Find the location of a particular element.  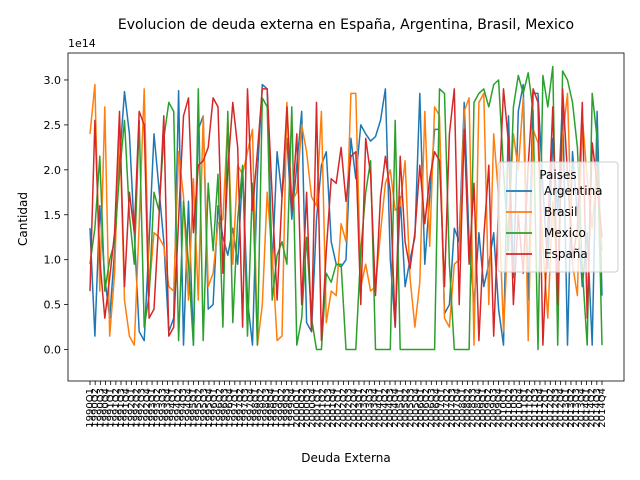

x-tick-label: 2012Q2 is located at coordinates (550, 408).